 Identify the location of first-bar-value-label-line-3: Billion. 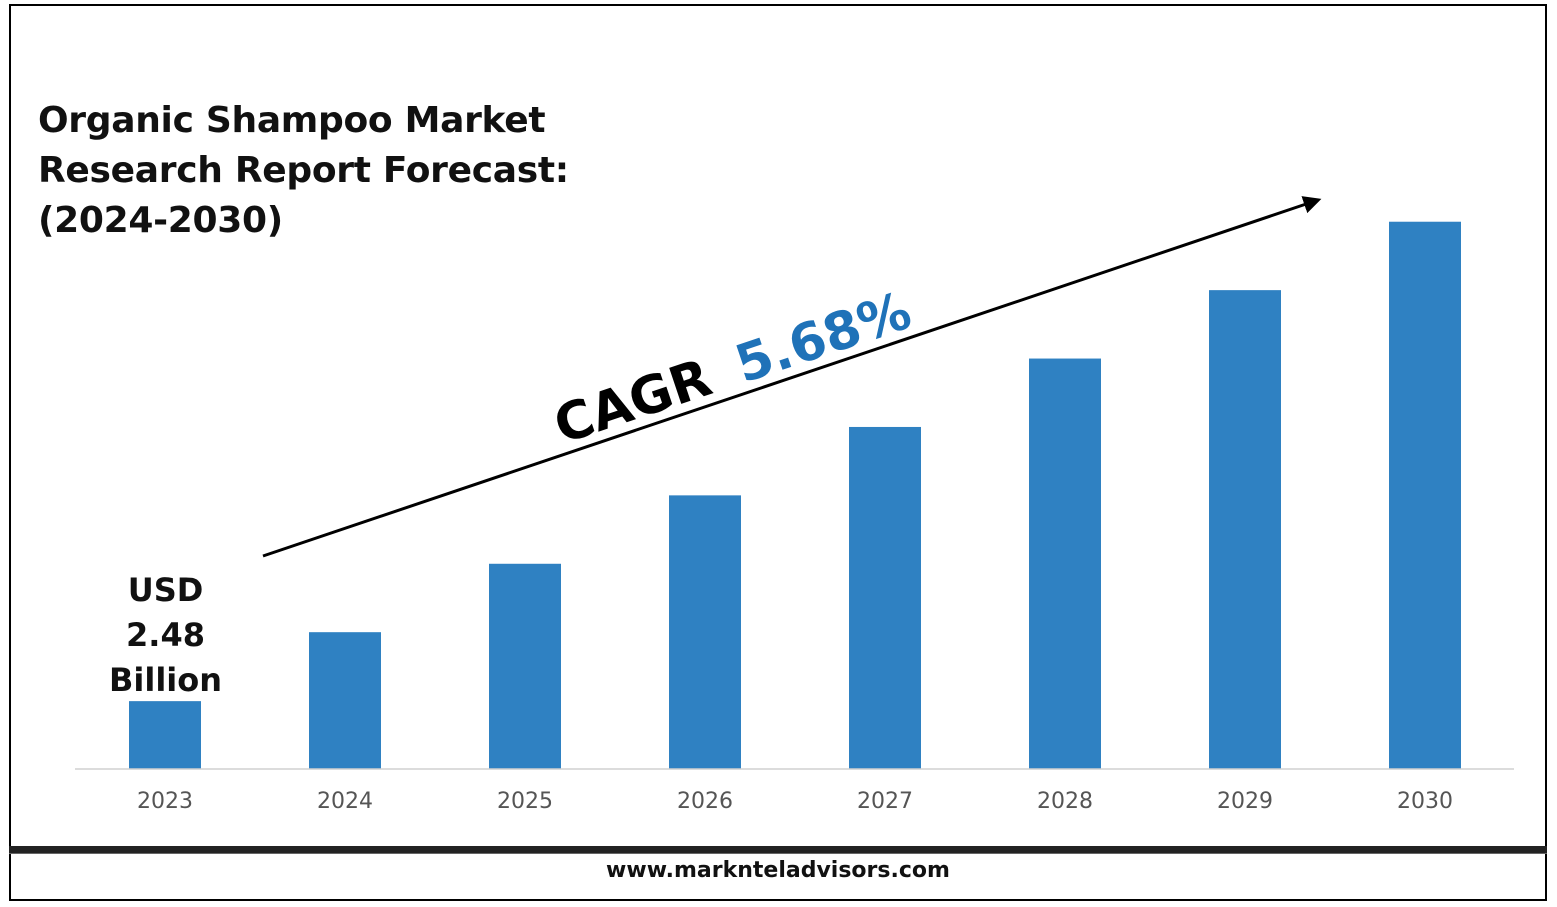
(165, 680).